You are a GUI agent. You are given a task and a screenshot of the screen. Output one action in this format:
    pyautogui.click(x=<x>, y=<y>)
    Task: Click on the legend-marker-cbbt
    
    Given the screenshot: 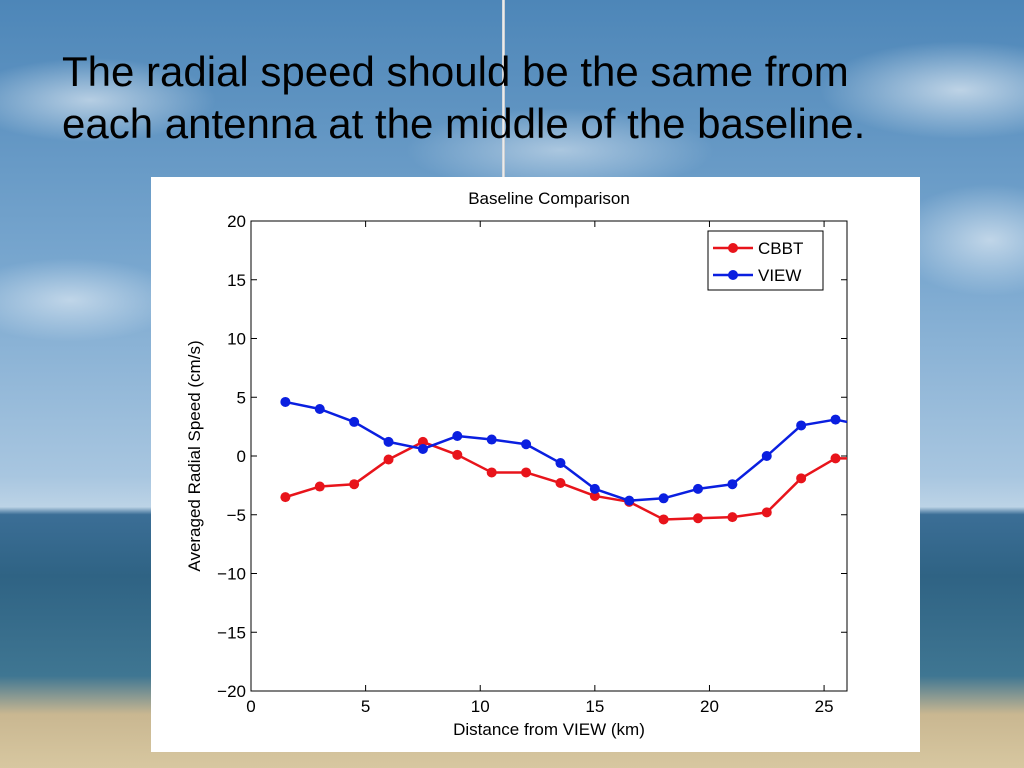 What is the action you would take?
    pyautogui.click(x=733, y=248)
    